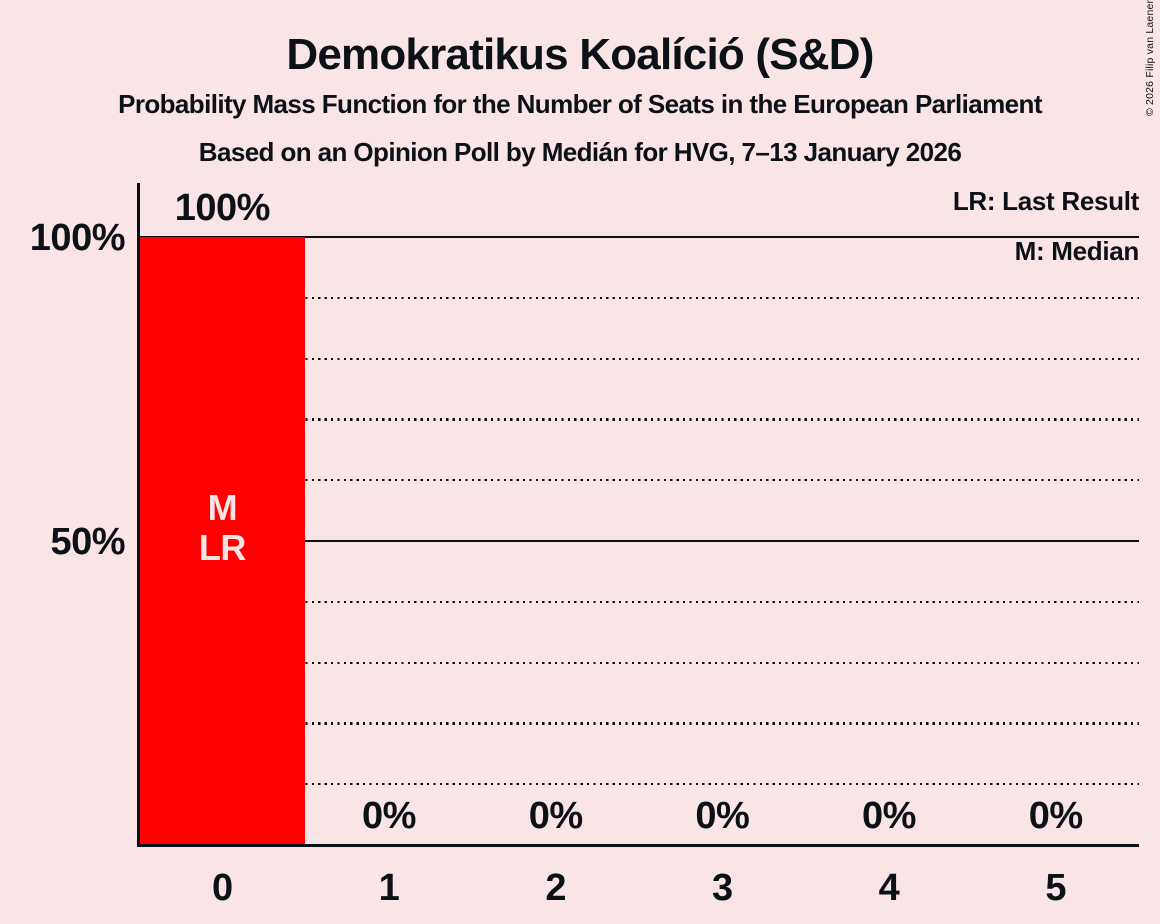 Image resolution: width=1160 pixels, height=924 pixels. Describe the element at coordinates (389, 888) in the screenshot. I see `x-tick-label-1: 1` at that location.